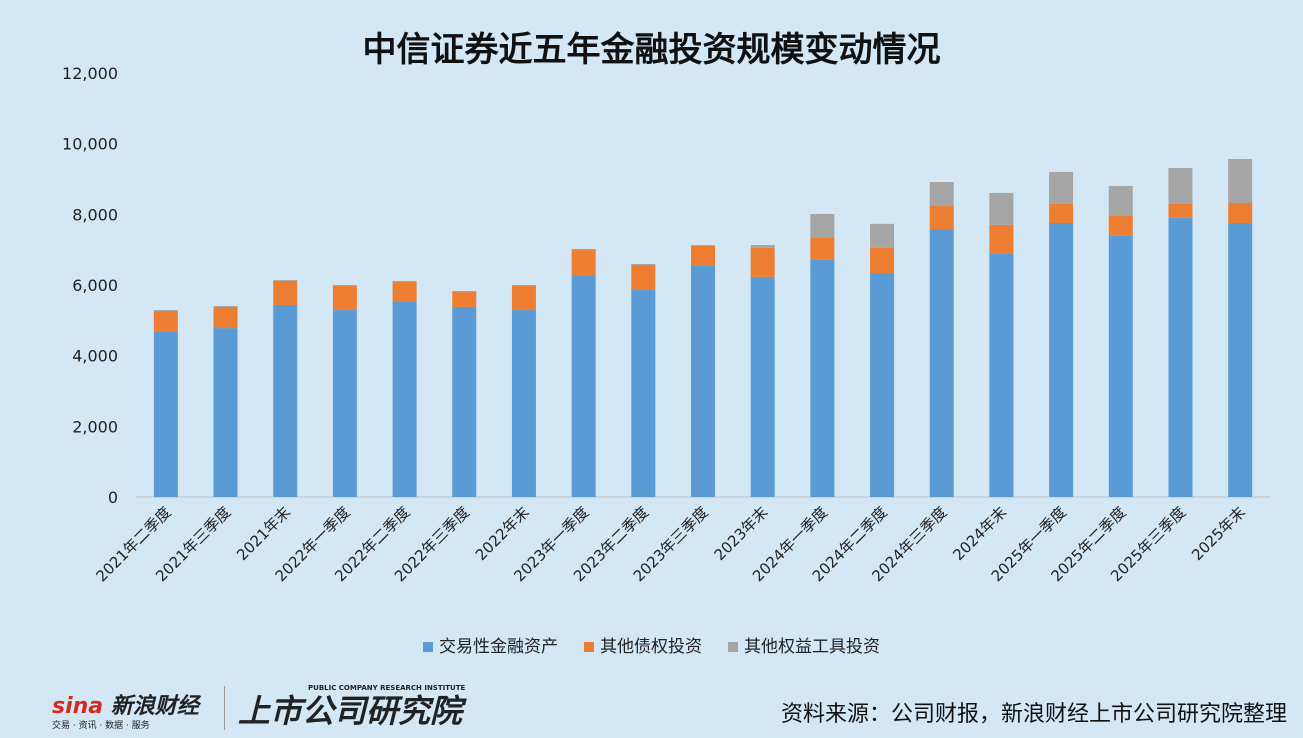  What do you see at coordinates (1218, 533) in the screenshot?
I see `x-tick-label: 2025年末` at bounding box center [1218, 533].